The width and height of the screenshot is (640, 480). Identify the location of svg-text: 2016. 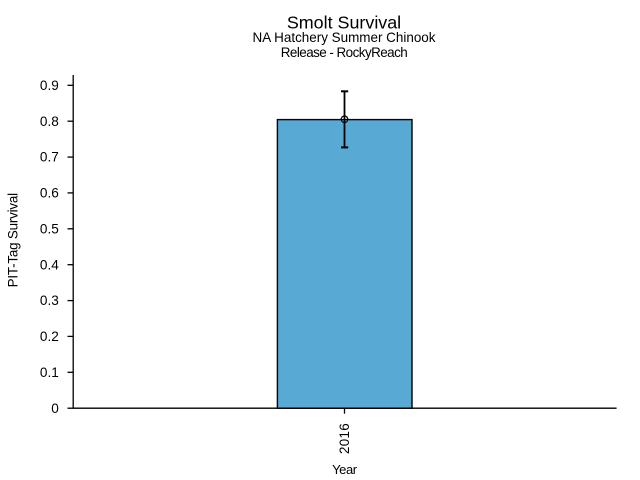
(344, 438).